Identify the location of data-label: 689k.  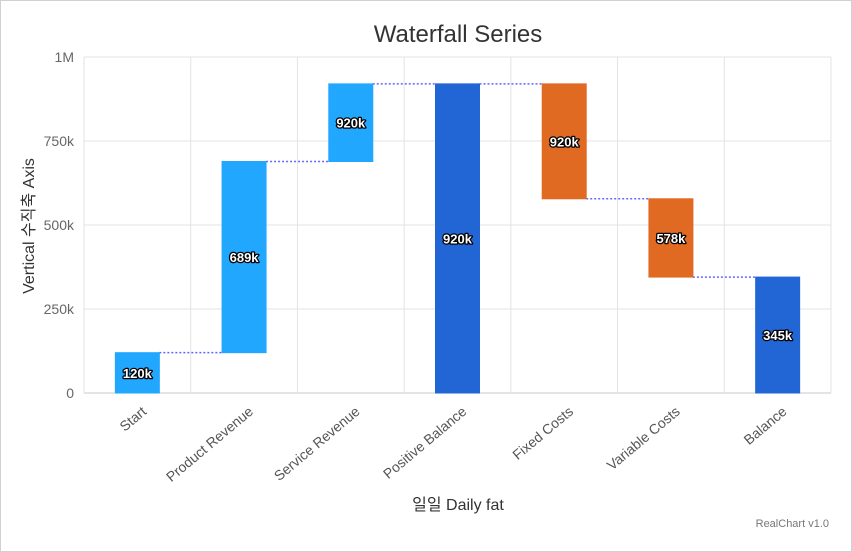
(245, 257).